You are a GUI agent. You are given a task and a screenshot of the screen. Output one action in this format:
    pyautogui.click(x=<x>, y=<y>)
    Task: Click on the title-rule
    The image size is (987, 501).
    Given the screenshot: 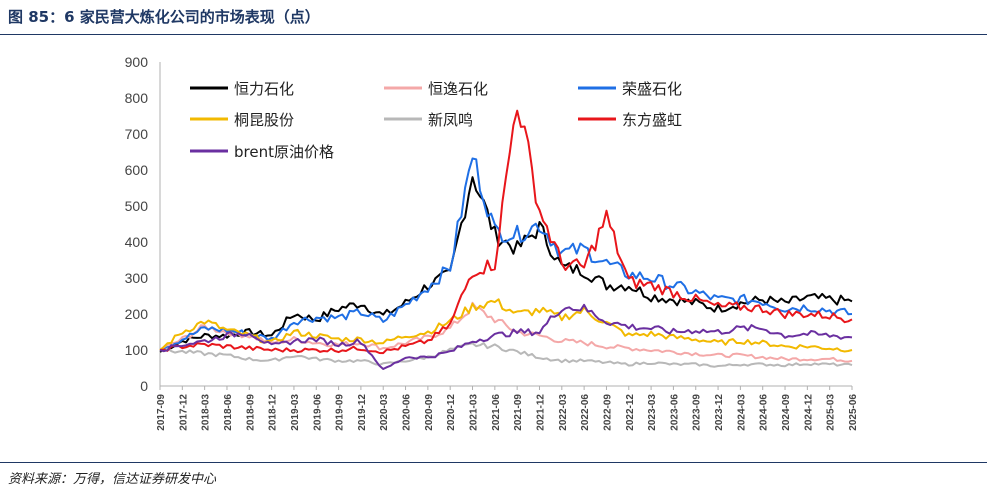 What is the action you would take?
    pyautogui.click(x=493, y=34)
    